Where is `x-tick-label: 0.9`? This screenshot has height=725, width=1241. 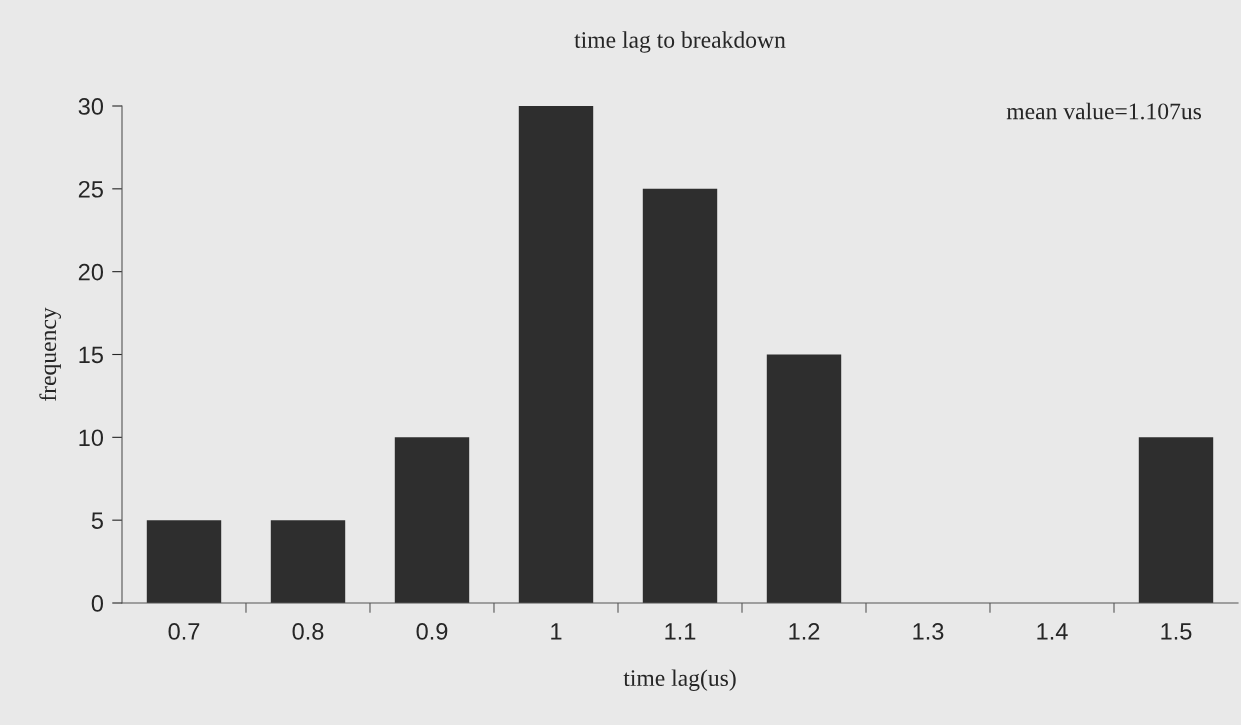 x-tick-label: 0.9 is located at coordinates (432, 631).